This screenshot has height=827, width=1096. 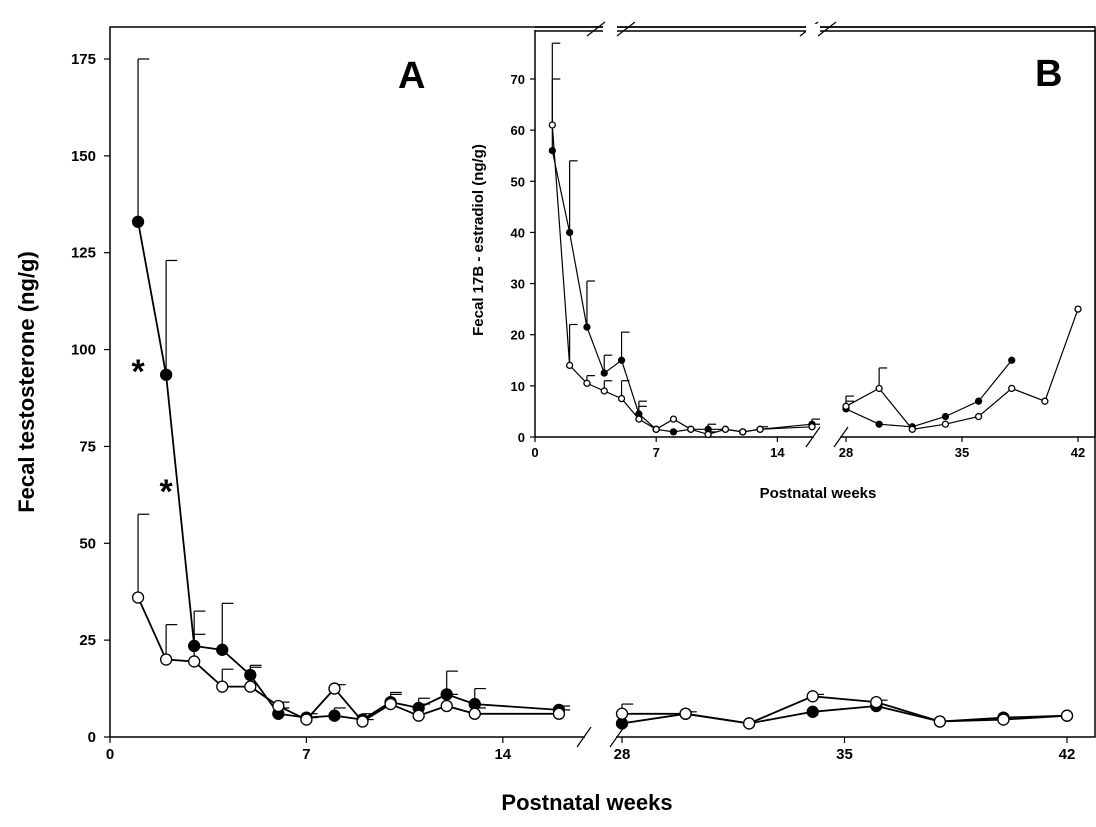 I want to click on panel-a-label: A, so click(x=411, y=76).